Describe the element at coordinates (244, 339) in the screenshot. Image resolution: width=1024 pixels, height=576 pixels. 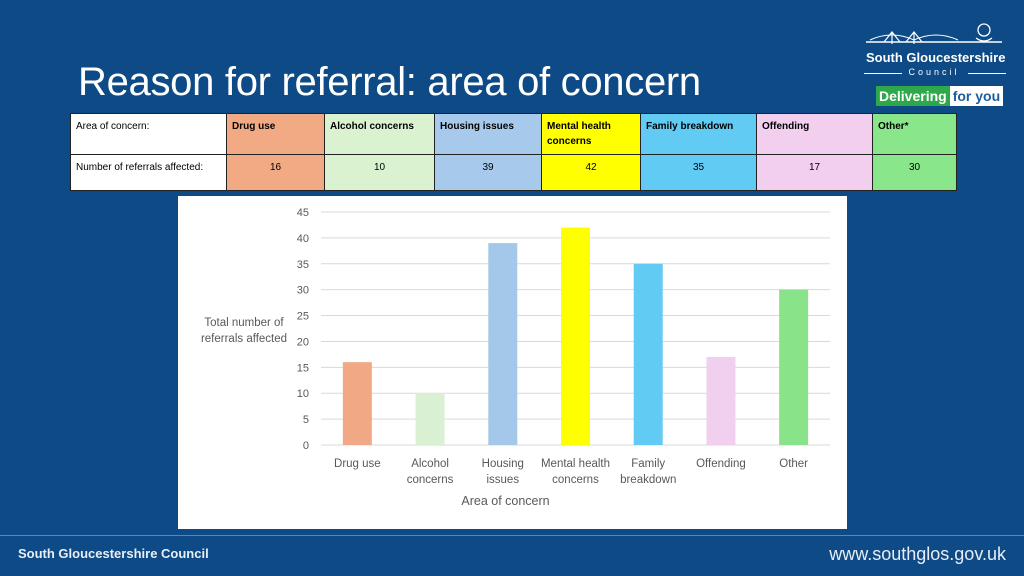
I see `y-axis-label: referrals affected` at that location.